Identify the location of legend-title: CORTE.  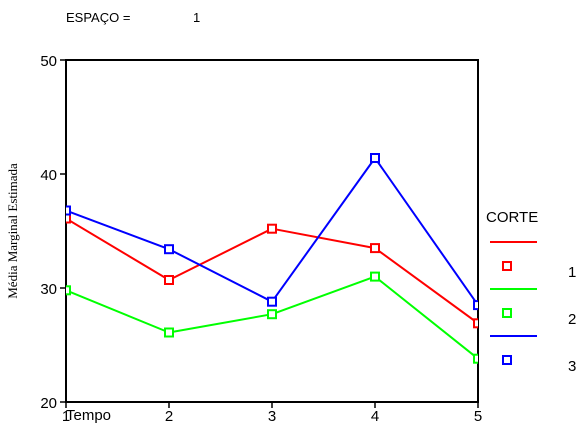
(512, 217).